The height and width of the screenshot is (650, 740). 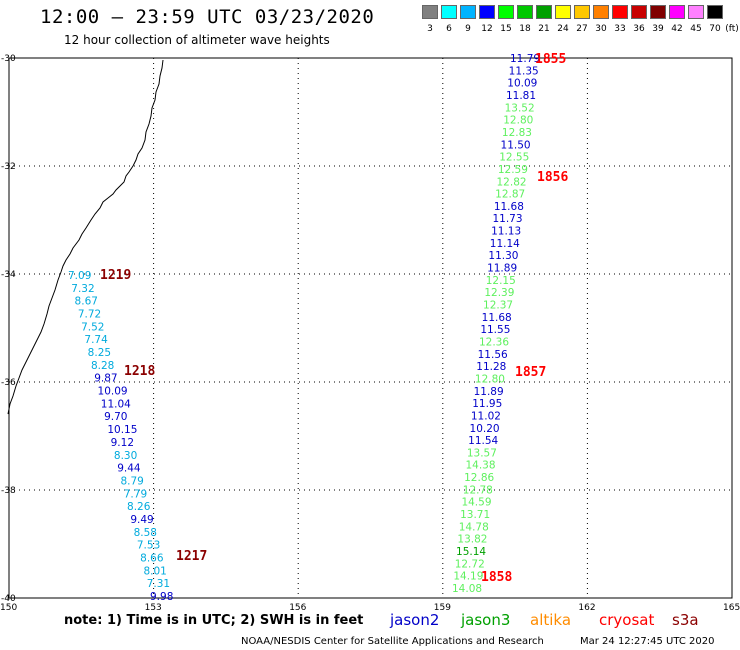 I want to click on east-track-value: 12.72, so click(x=470, y=564).